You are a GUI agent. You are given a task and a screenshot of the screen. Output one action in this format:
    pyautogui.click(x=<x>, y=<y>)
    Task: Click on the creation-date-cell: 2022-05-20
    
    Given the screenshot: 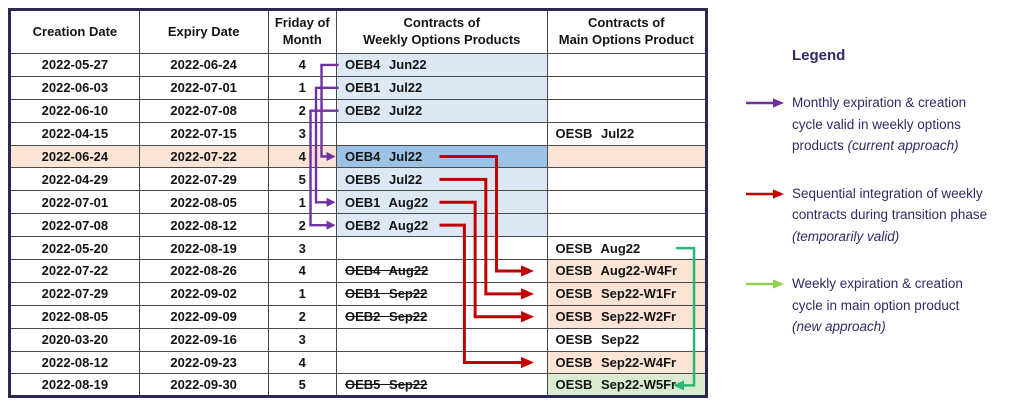 What is the action you would take?
    pyautogui.click(x=74, y=248)
    